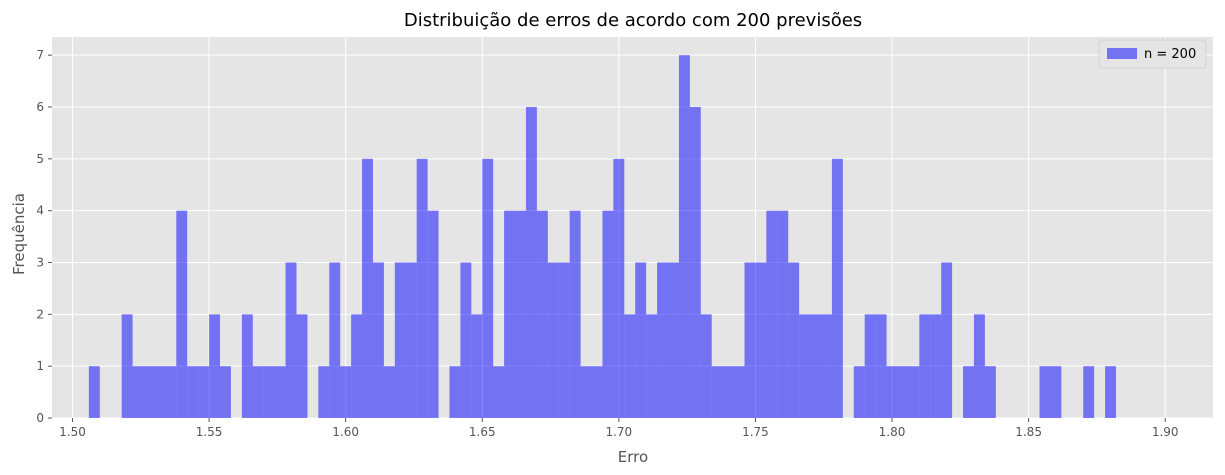  What do you see at coordinates (618, 432) in the screenshot?
I see `x-tick-label: 1.70` at bounding box center [618, 432].